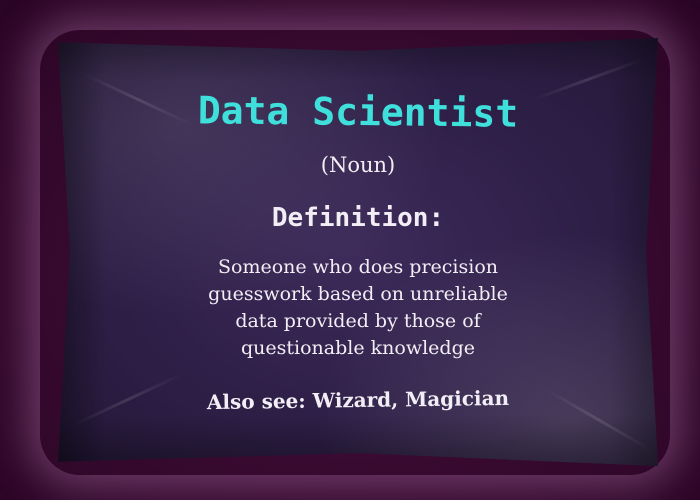 This screenshot has width=700, height=500. I want to click on definition-heading: Definition:, so click(358, 218).